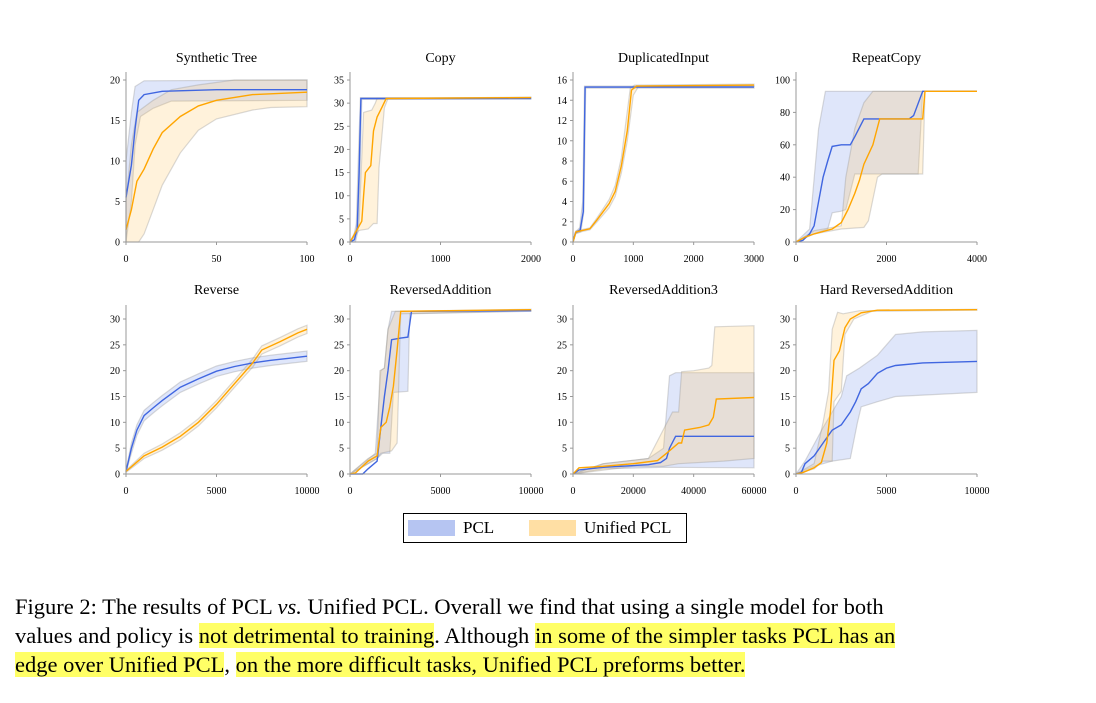 This screenshot has width=1096, height=703. Describe the element at coordinates (307, 259) in the screenshot. I see `x-tick-label: 100` at that location.